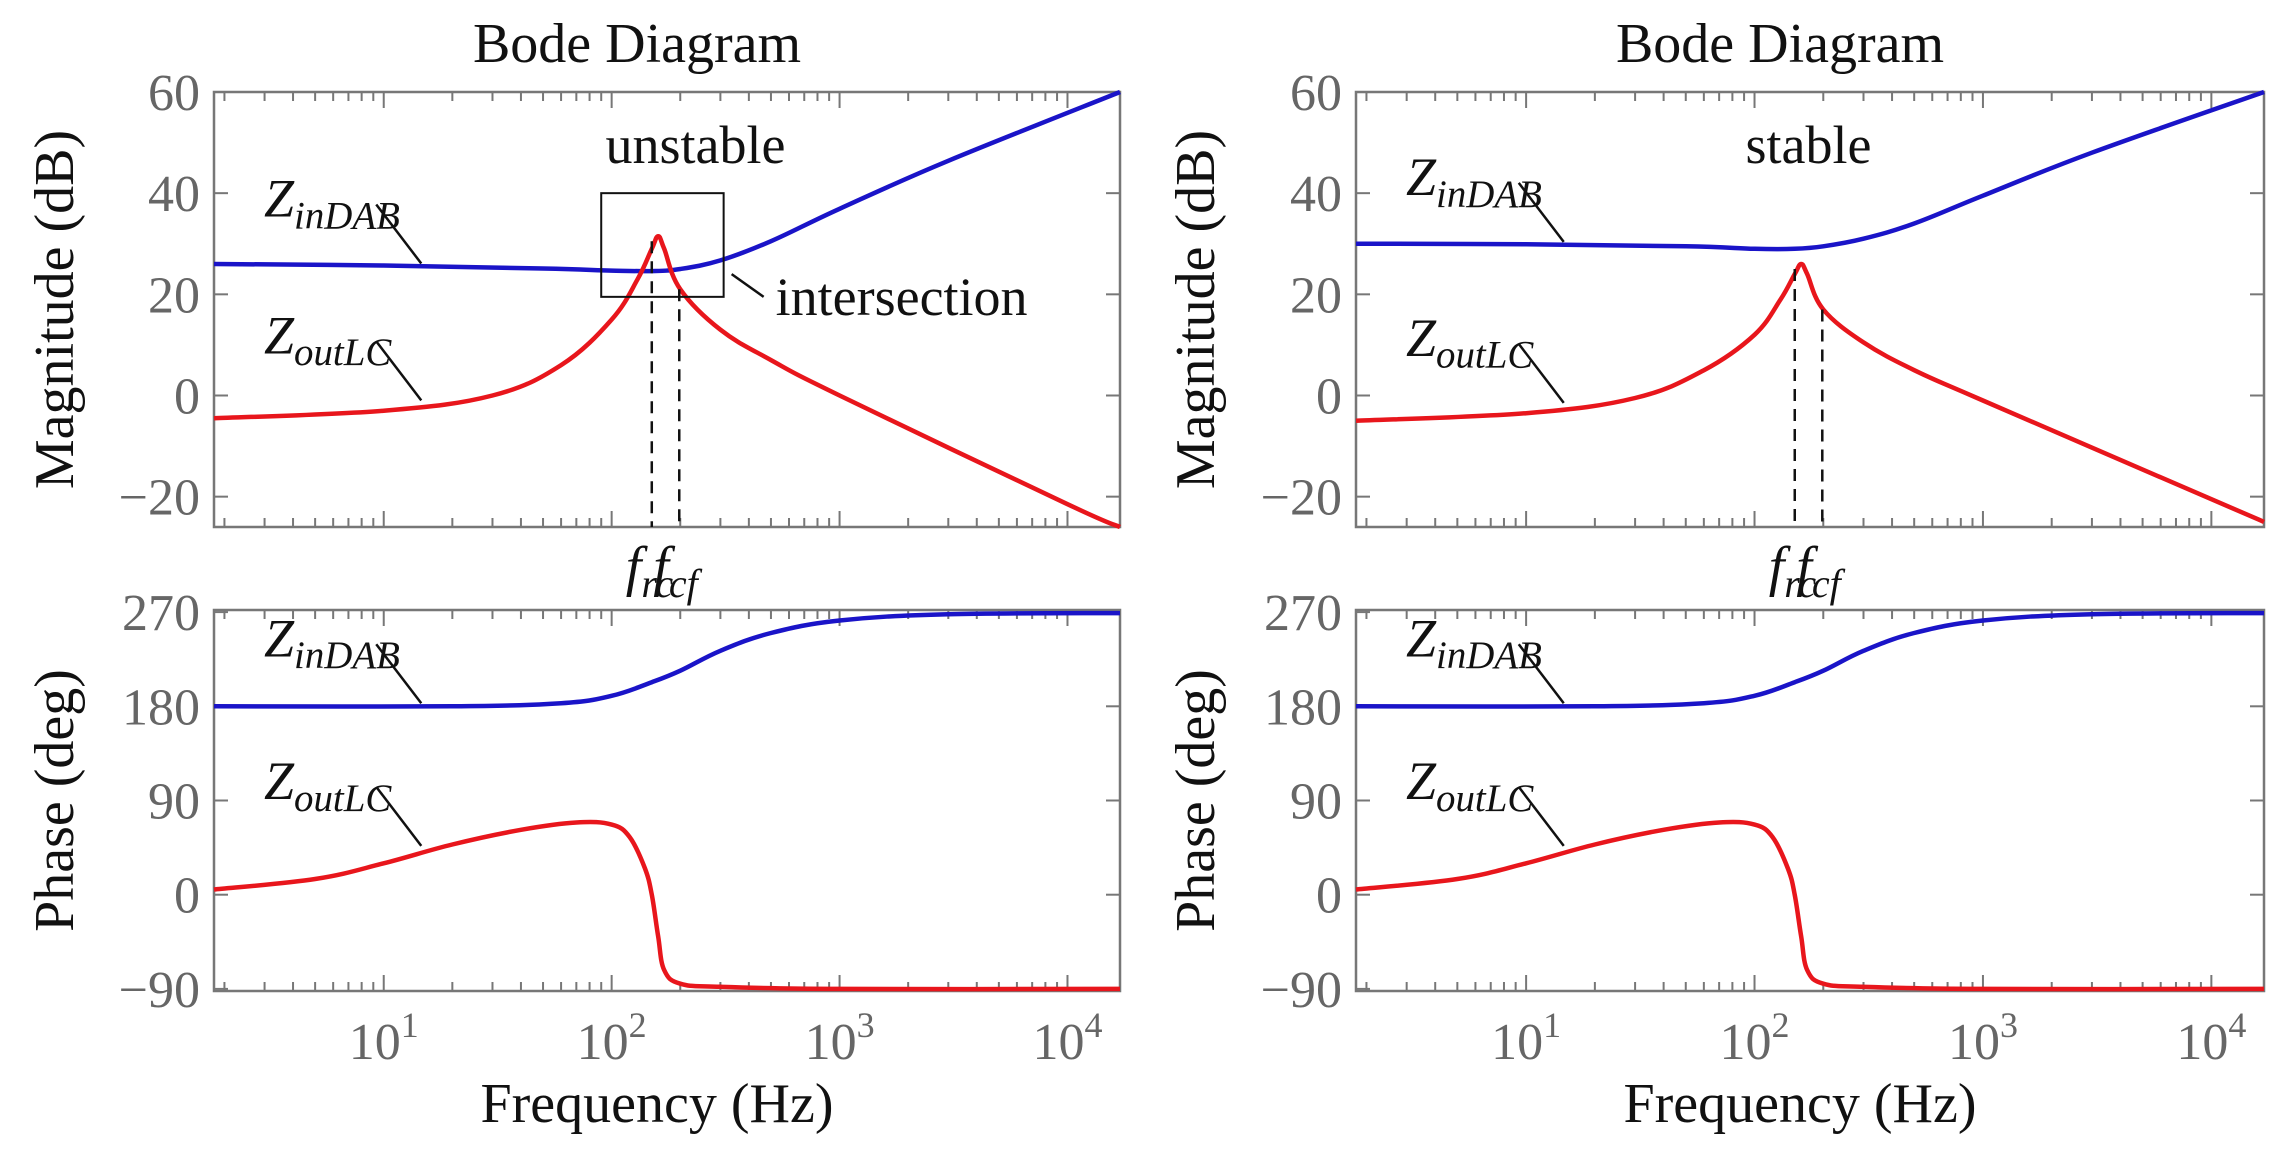  Describe the element at coordinates (55, 309) in the screenshot. I see `left-magnitude-ylabel: Magnitude (dB)` at that location.